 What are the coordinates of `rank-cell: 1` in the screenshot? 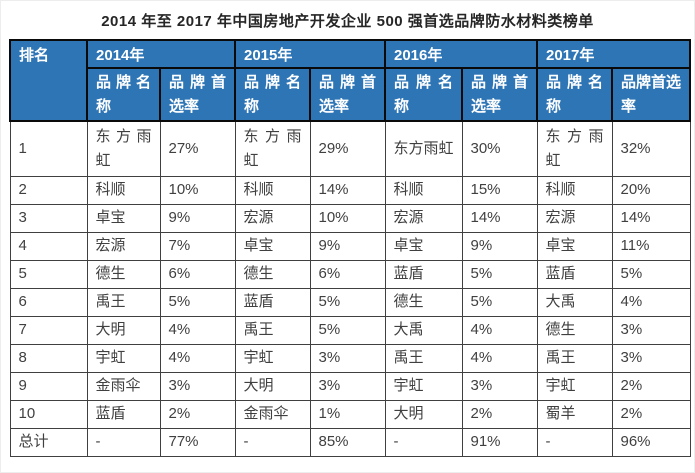 It's located at (48, 148).